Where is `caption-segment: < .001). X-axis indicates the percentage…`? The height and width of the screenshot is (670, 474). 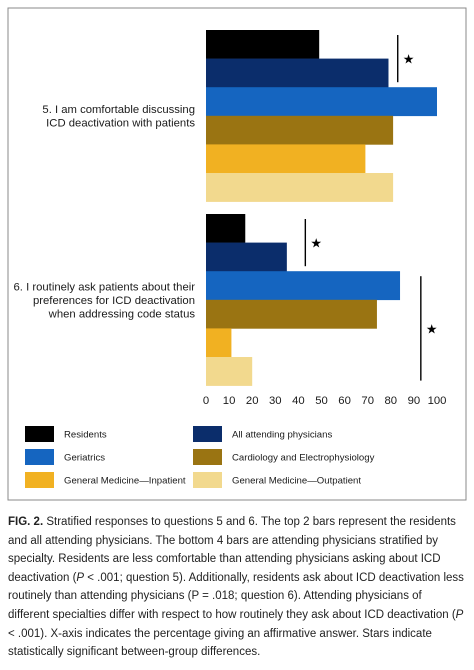 caption-segment: < .001). X-axis indicates the percentage… is located at coordinates (220, 643).